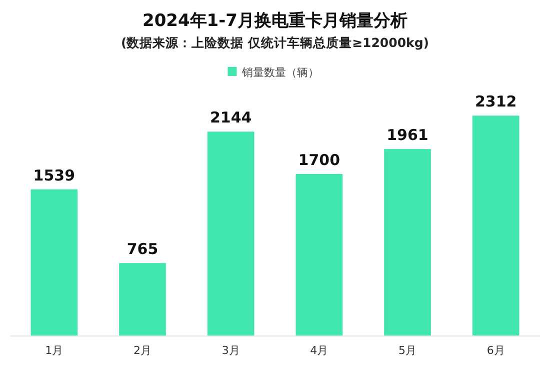 Image resolution: width=550 pixels, height=378 pixels. Describe the element at coordinates (143, 350) in the screenshot. I see `x-tick-label: 2月` at that location.